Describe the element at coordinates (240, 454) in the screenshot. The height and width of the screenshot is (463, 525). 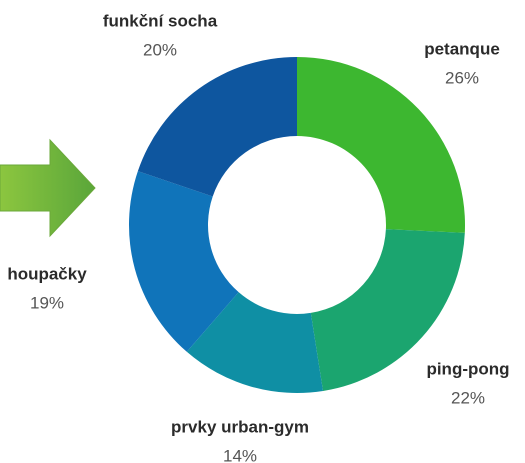
I see `slice-value: 14%` at that location.